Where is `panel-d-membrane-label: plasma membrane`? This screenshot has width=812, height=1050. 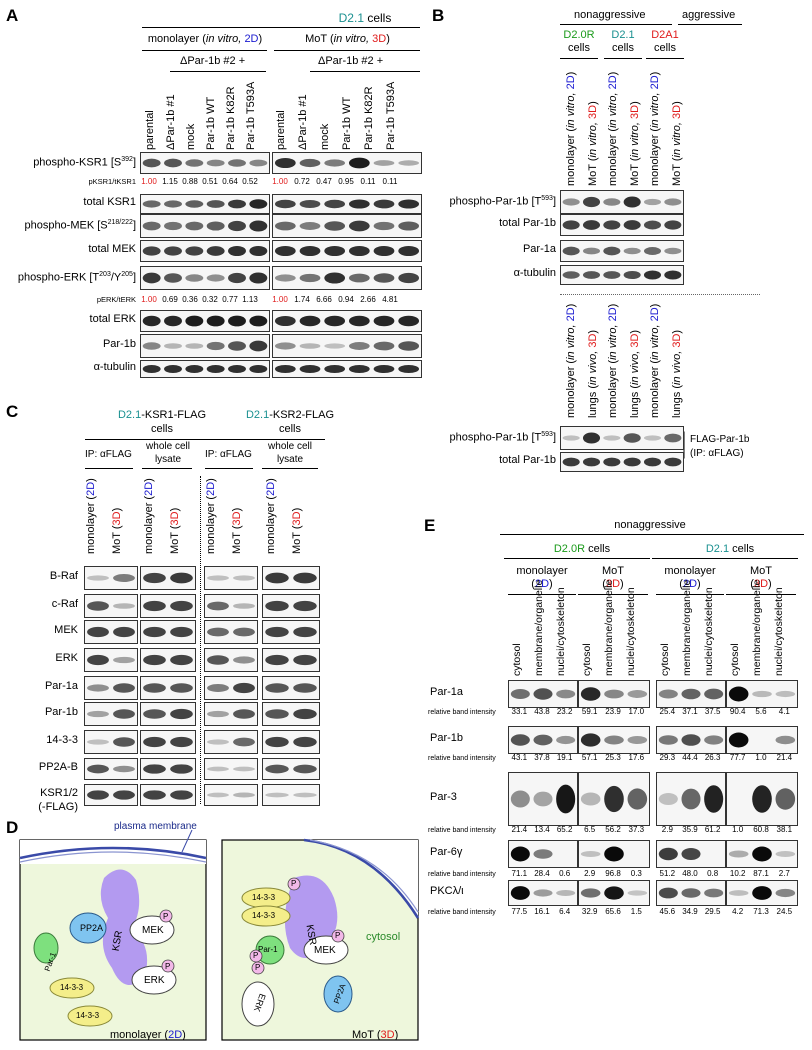 panel-d-membrane-label: plasma membrane is located at coordinates (155, 826).